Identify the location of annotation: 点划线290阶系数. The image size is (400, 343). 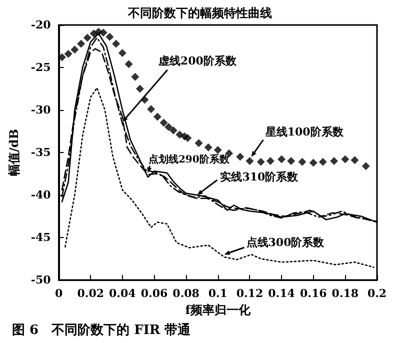
(189, 159).